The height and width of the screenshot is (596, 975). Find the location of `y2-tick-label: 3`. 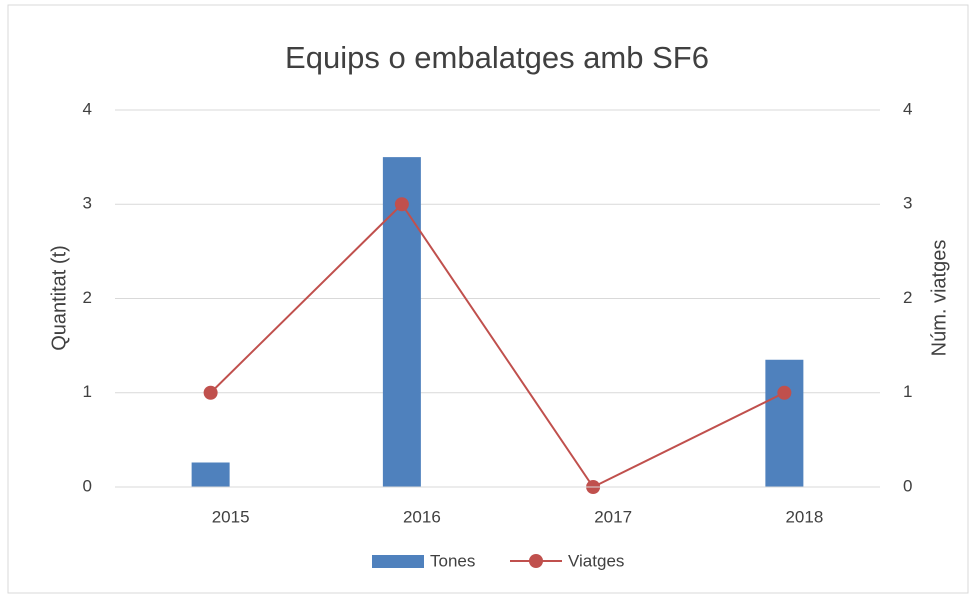

y2-tick-label: 3 is located at coordinates (907, 203).